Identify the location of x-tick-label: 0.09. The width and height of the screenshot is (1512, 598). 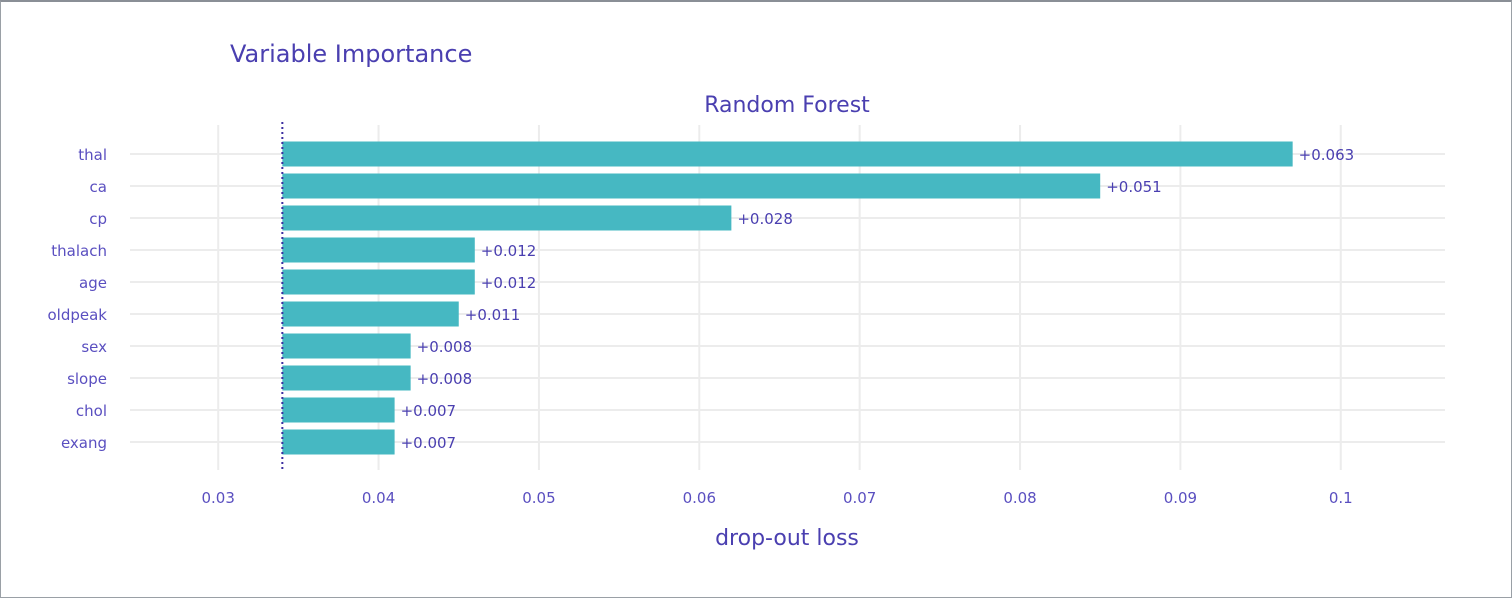
(1180, 498).